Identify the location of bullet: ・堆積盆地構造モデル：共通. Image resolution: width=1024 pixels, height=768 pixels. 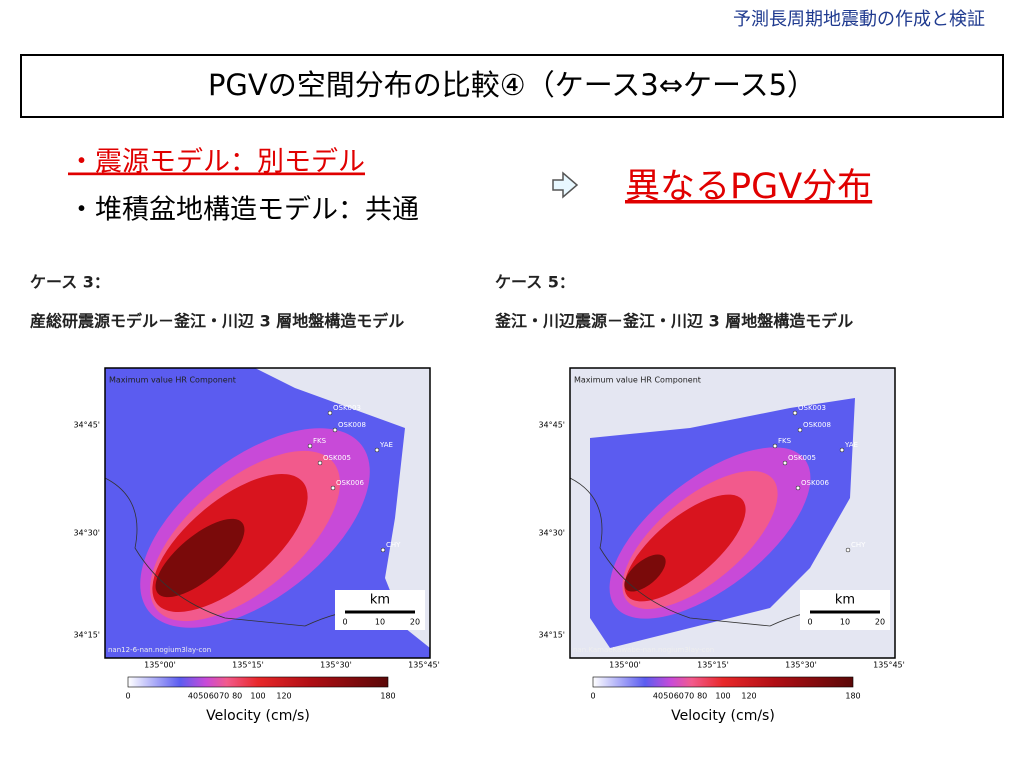
(243, 210).